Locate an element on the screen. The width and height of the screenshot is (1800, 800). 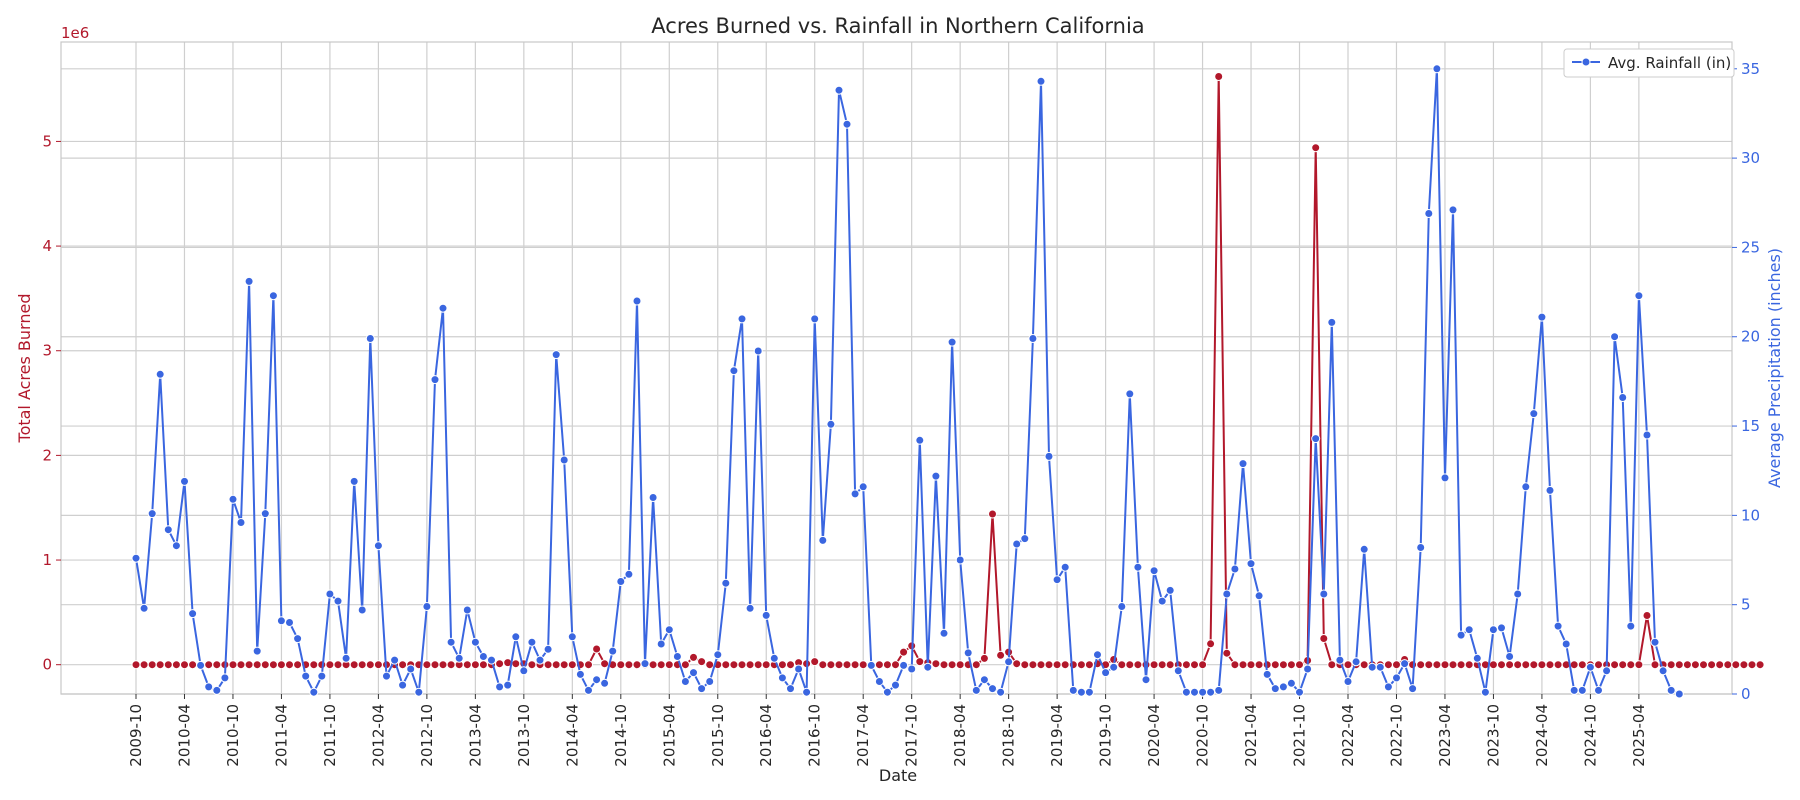
tick-label-x: 2021-04 is located at coordinates (1251, 735).